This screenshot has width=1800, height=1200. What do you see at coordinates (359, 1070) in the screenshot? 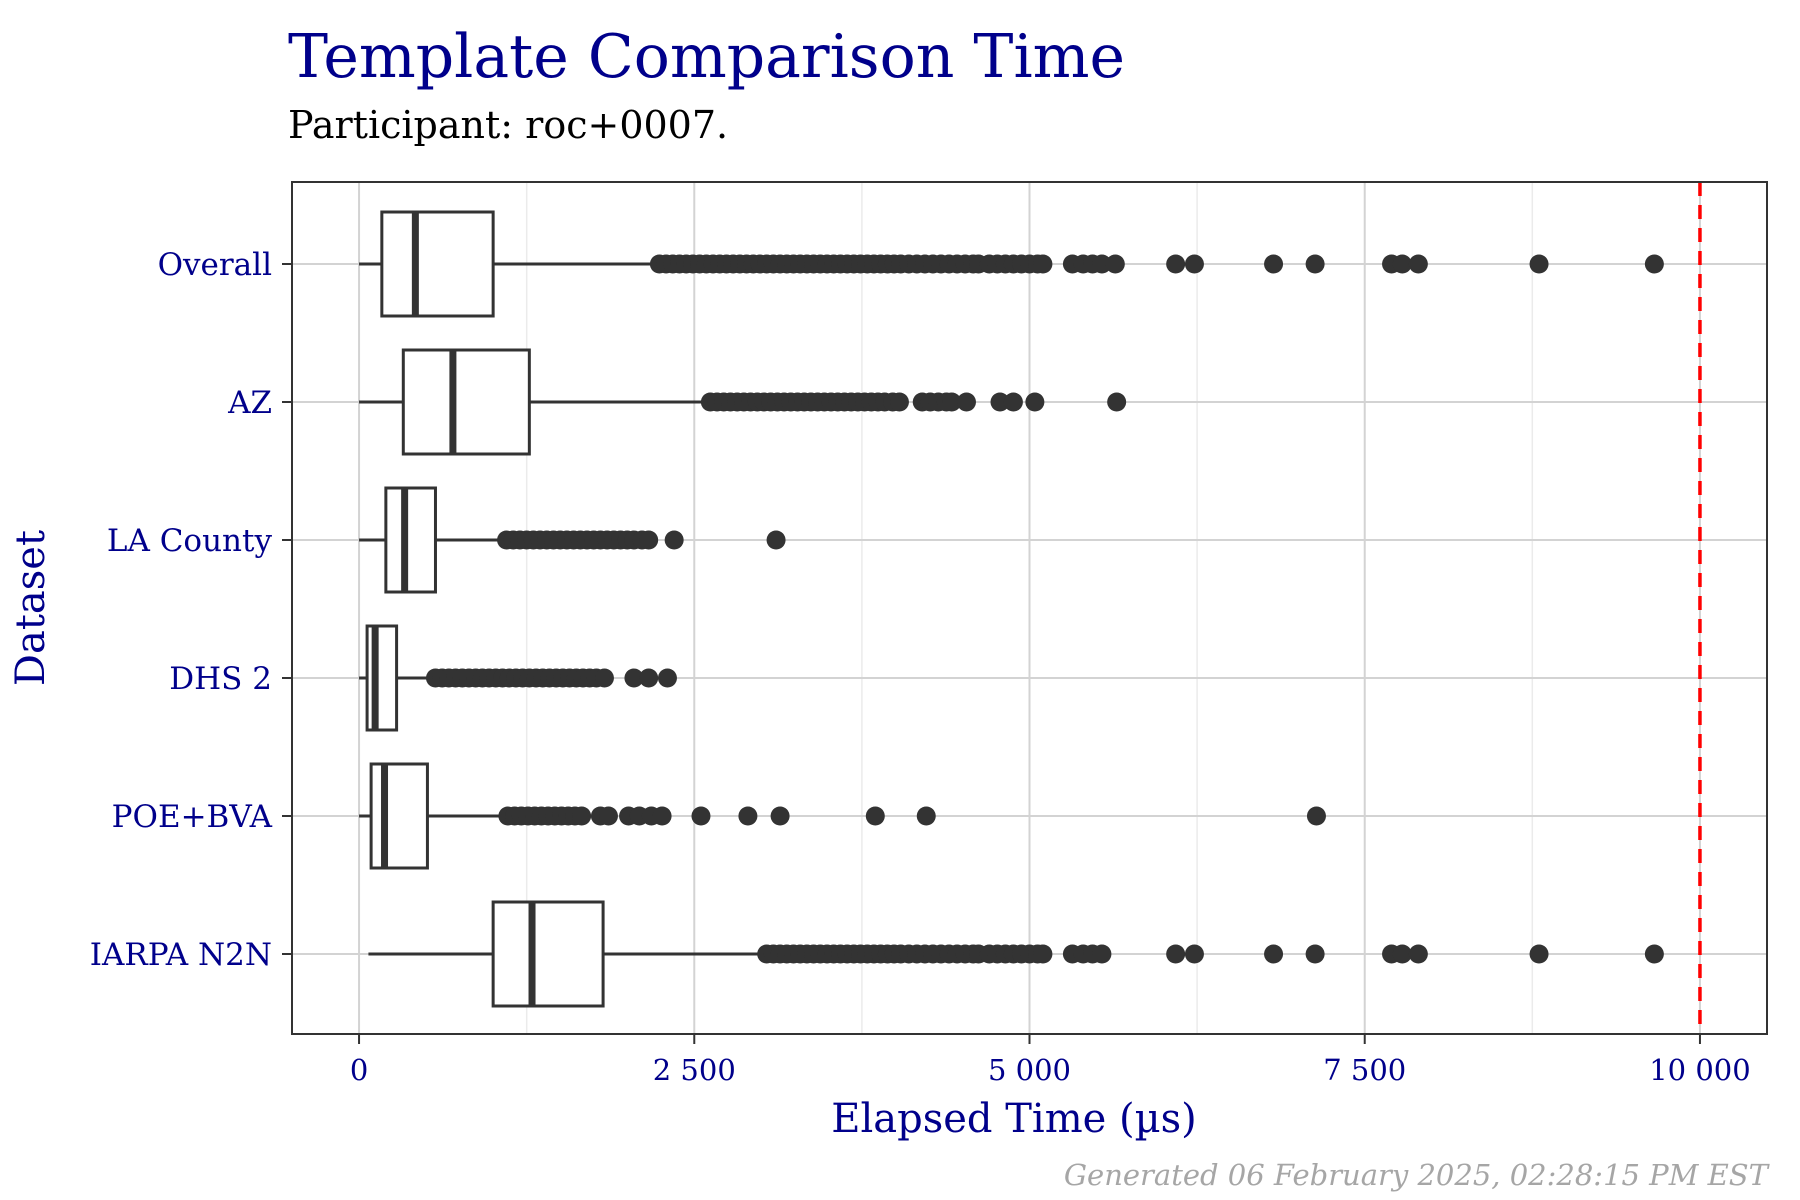
I see `x-tick-label: 0` at bounding box center [359, 1070].